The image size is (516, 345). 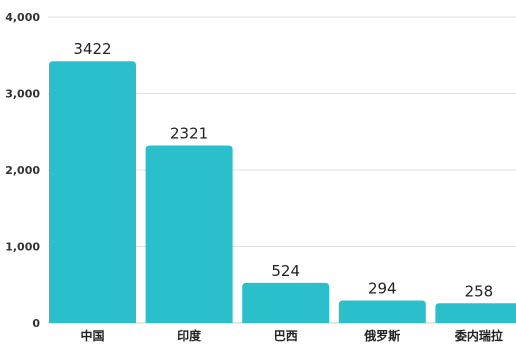 What do you see at coordinates (22, 94) in the screenshot?
I see `y-tick-label: 3,000` at bounding box center [22, 94].